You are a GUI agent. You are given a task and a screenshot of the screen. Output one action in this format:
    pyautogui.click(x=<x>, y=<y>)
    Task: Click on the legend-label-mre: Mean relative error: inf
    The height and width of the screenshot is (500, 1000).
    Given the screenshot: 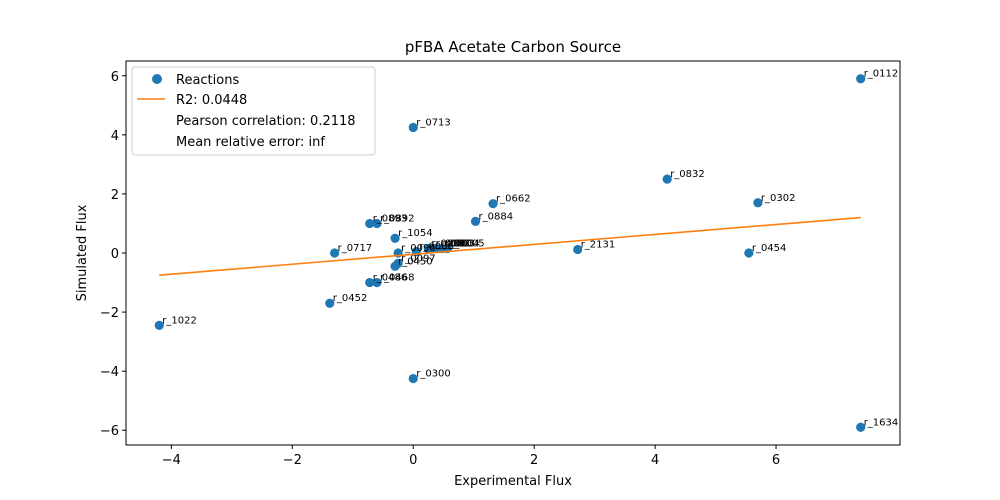 What is the action you would take?
    pyautogui.click(x=250, y=142)
    